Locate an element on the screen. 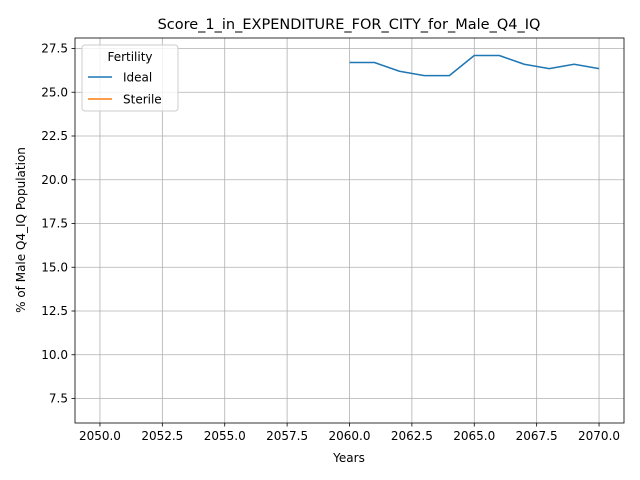 The width and height of the screenshot is (640, 480). y-tick-label: 27.5 is located at coordinates (54, 49).